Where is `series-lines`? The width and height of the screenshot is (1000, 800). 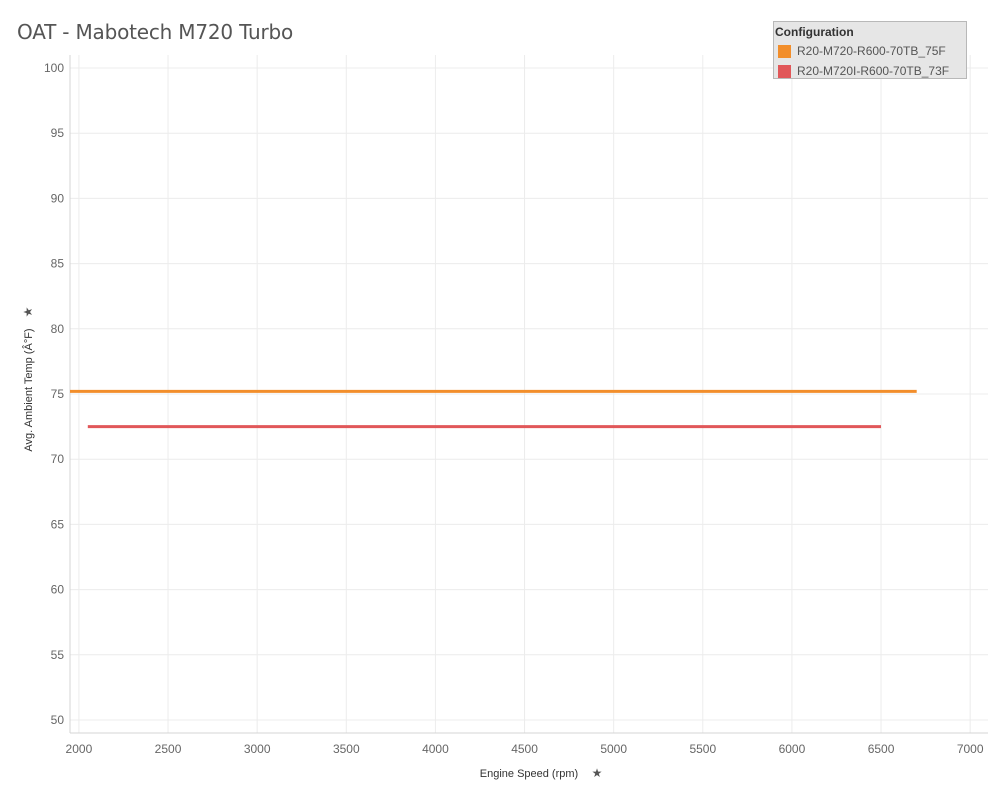
series-lines is located at coordinates (493, 409).